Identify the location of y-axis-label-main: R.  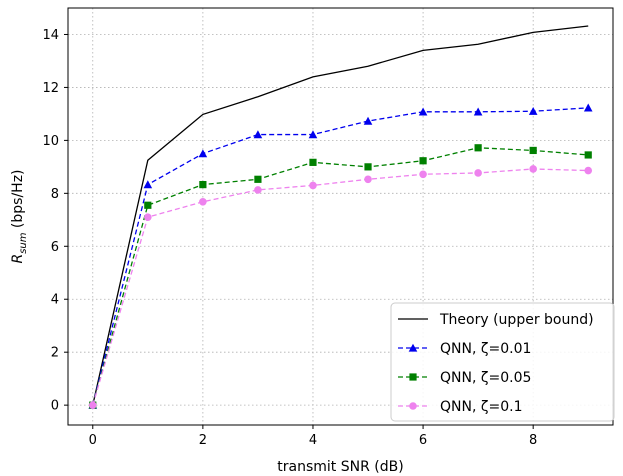
(18, 259).